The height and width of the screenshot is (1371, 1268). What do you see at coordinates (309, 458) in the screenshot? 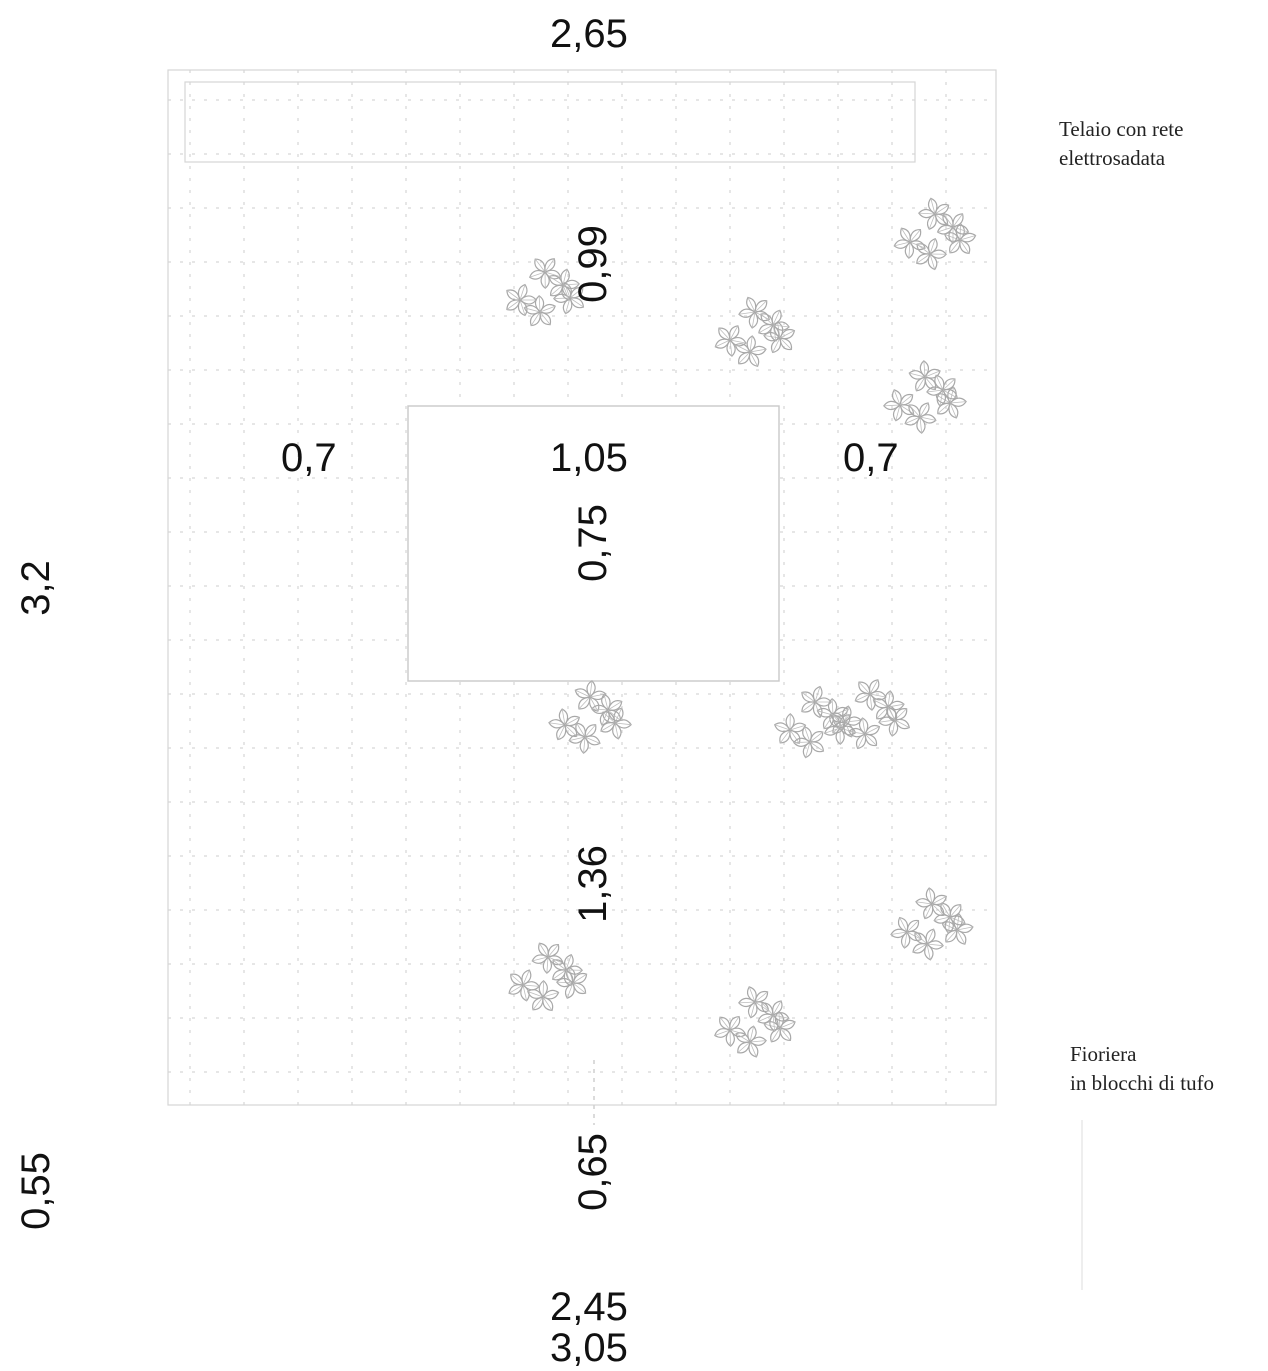
I see `dim-left-band: 0,7` at bounding box center [309, 458].